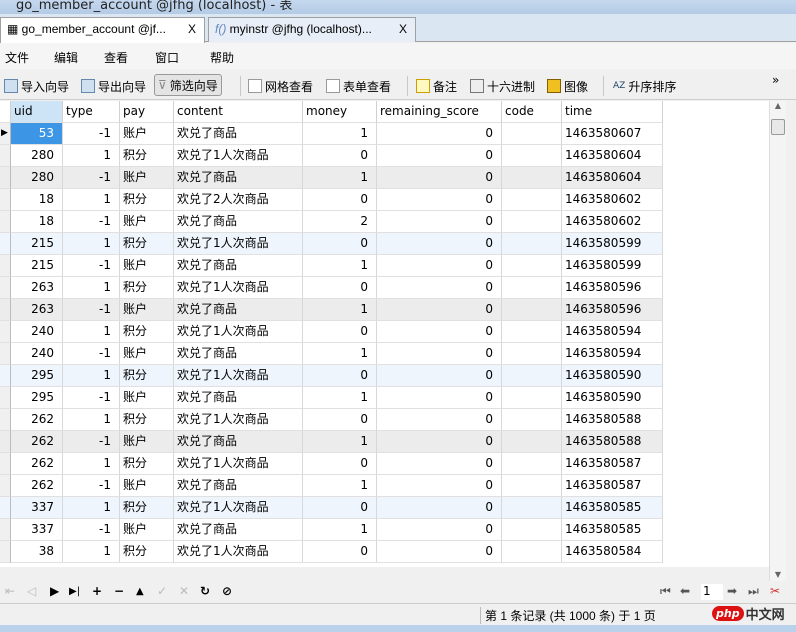  I want to click on column-header-time: time, so click(612, 112).